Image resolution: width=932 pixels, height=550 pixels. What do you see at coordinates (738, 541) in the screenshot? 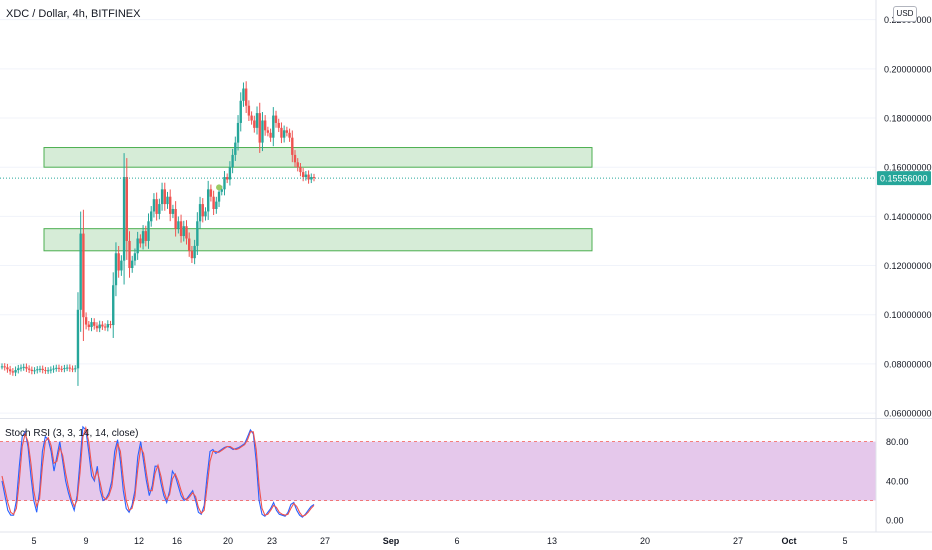
I see `x-tick-label: 27` at bounding box center [738, 541].